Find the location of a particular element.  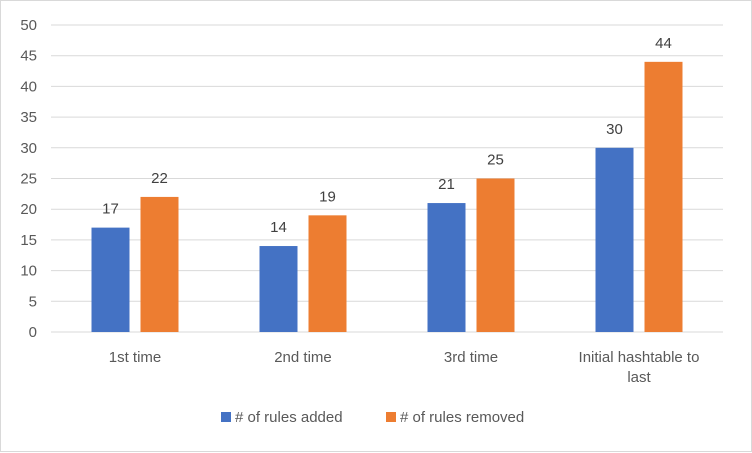

category-label: Initial hashtable to last is located at coordinates (639, 367).